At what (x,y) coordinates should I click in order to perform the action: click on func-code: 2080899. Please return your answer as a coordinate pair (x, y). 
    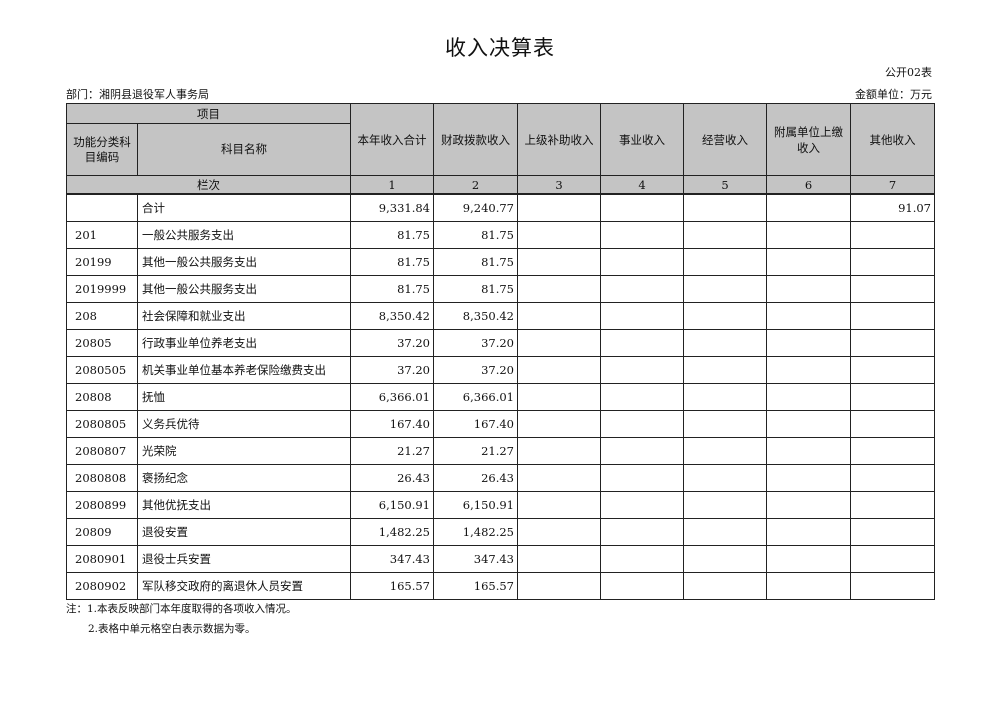
    Looking at the image, I should click on (102, 505).